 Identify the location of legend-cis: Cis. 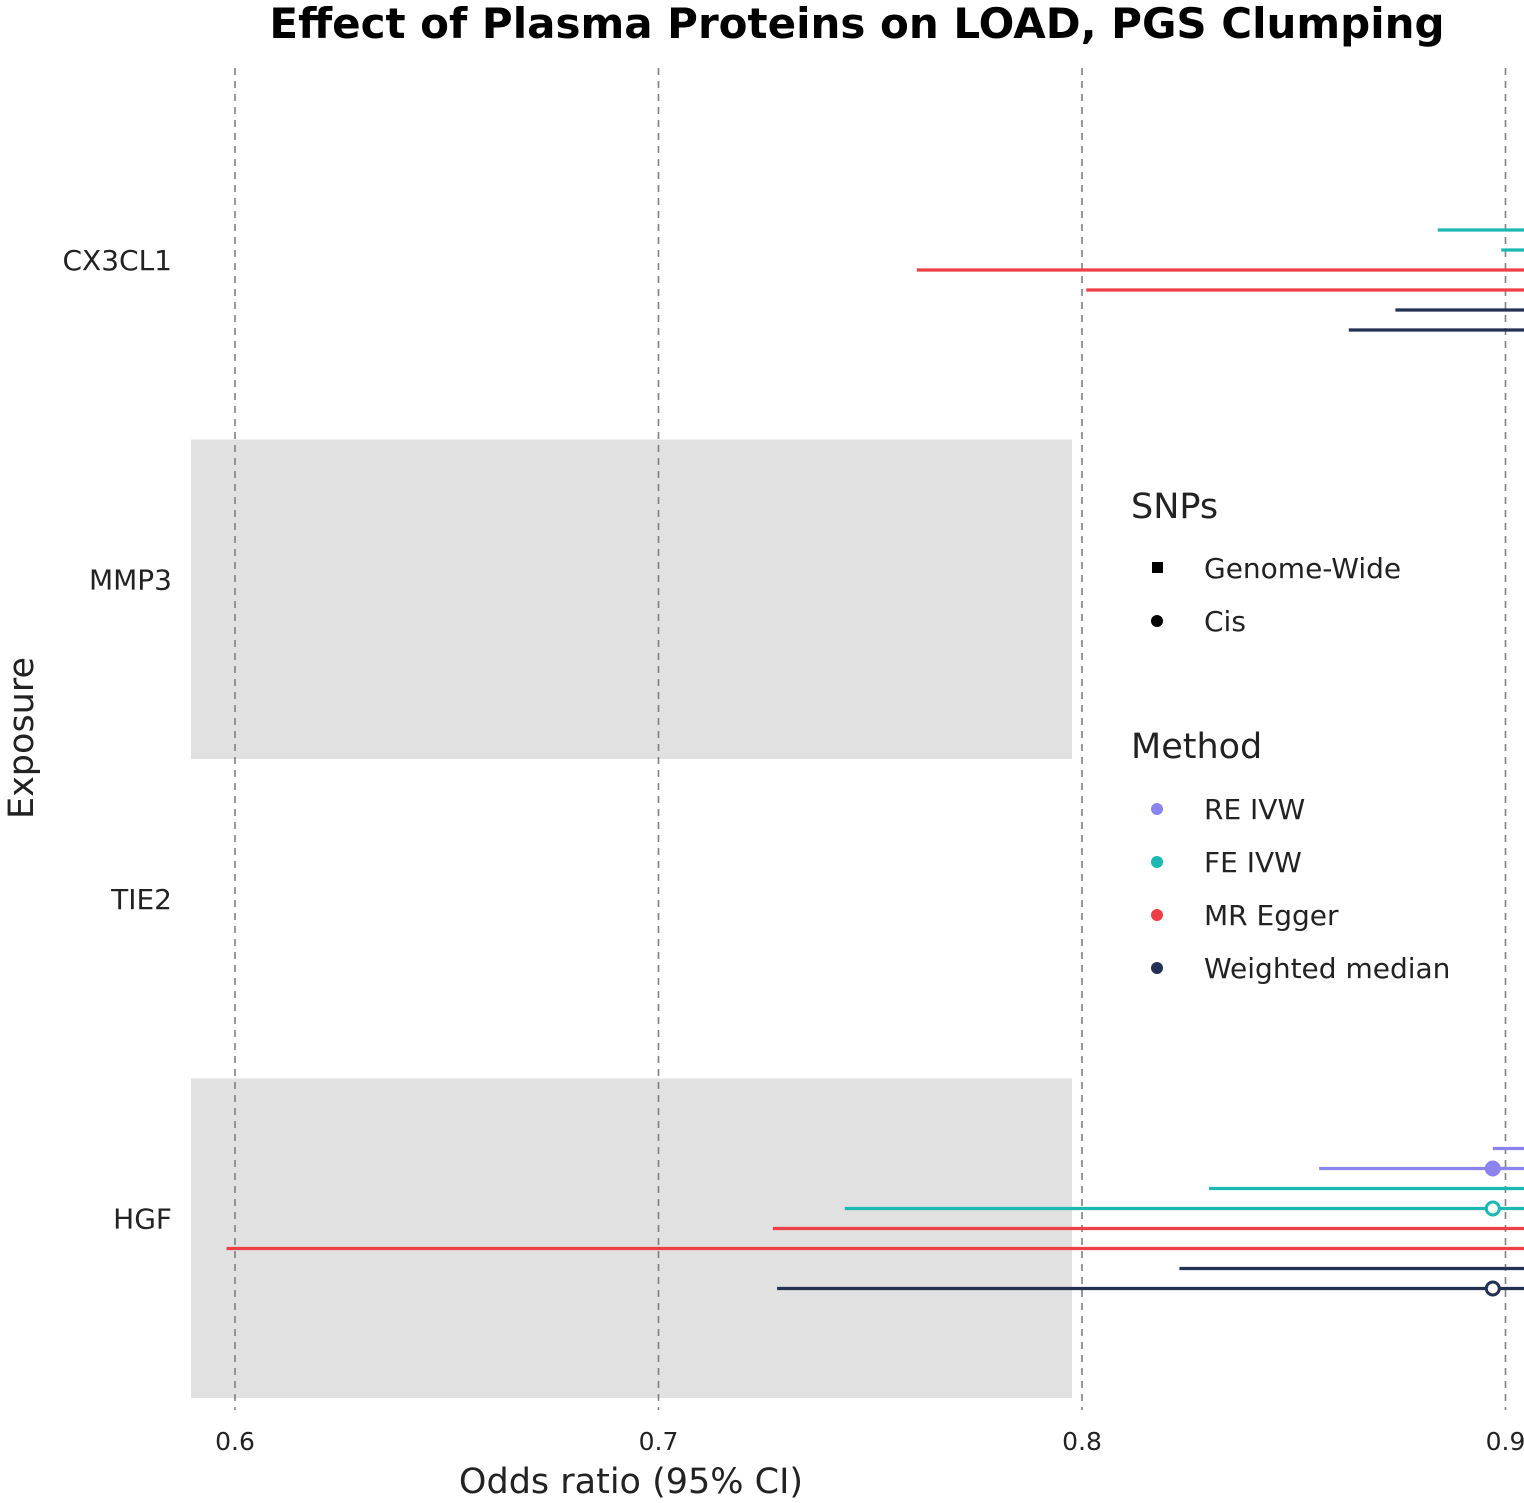
(1225, 621).